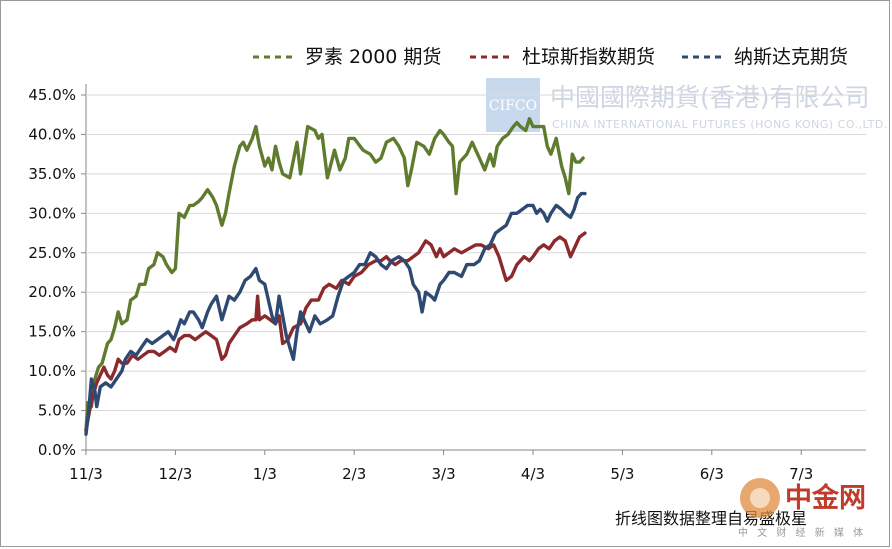 This screenshot has width=892, height=549. I want to click on y-tick-label: 5.0%, so click(57, 411).